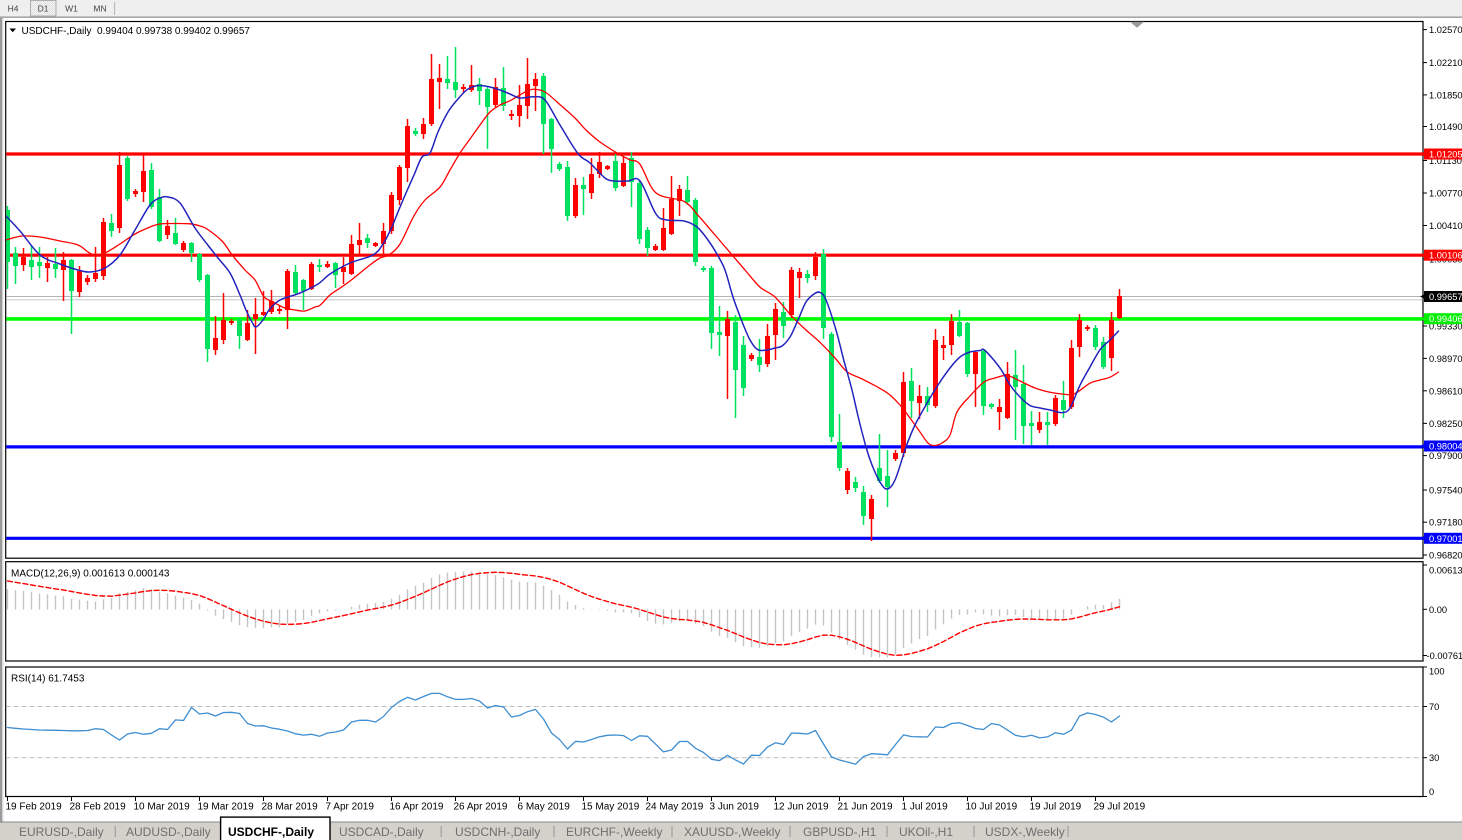 The height and width of the screenshot is (840, 1462). Describe the element at coordinates (611, 807) in the screenshot. I see `svg-text: 15 May 2019` at that location.